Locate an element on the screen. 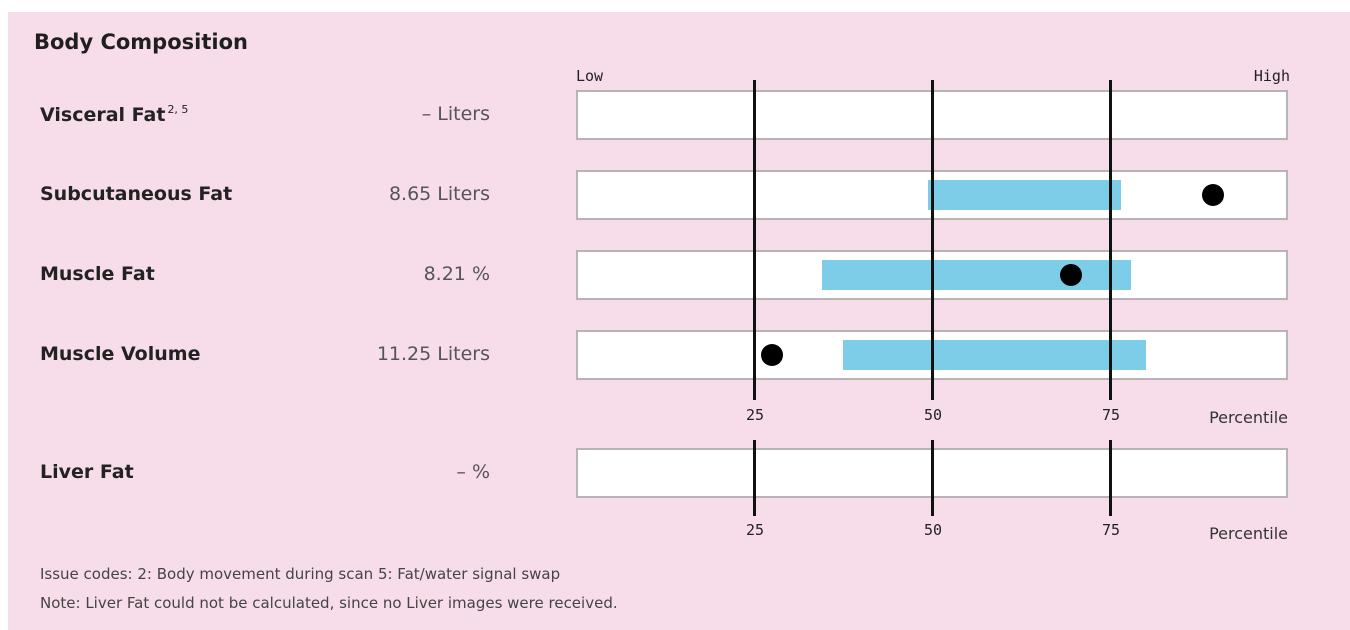 Image resolution: width=1350 pixels, height=630 pixels. row-label-liver-fat: Liver Fat is located at coordinates (87, 472).